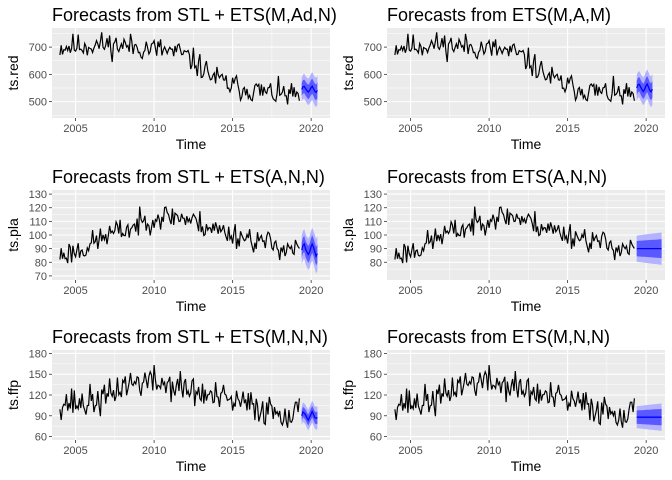 This screenshot has width=672, height=480. I want to click on y-tick-label: 70, so click(41, 277).